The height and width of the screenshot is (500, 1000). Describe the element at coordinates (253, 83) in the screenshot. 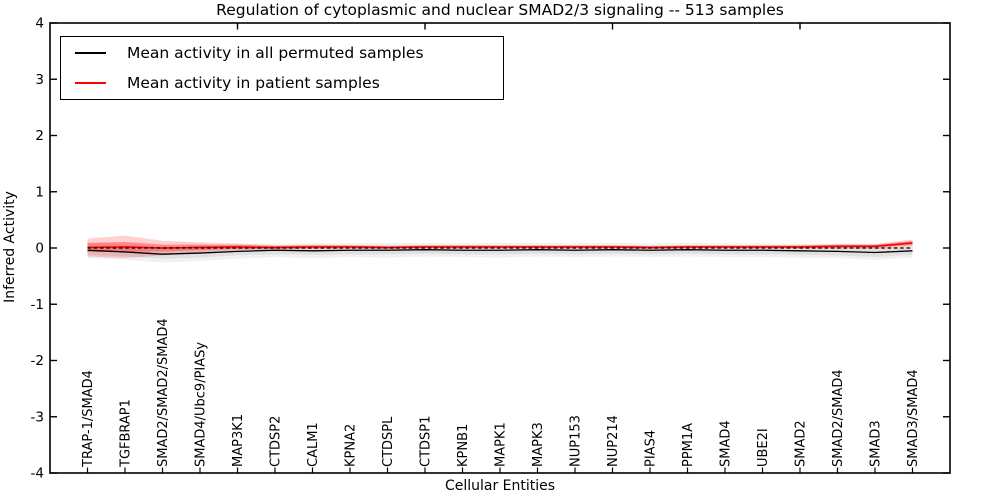

I see `legend-label: Mean activity in patient samples` at that location.